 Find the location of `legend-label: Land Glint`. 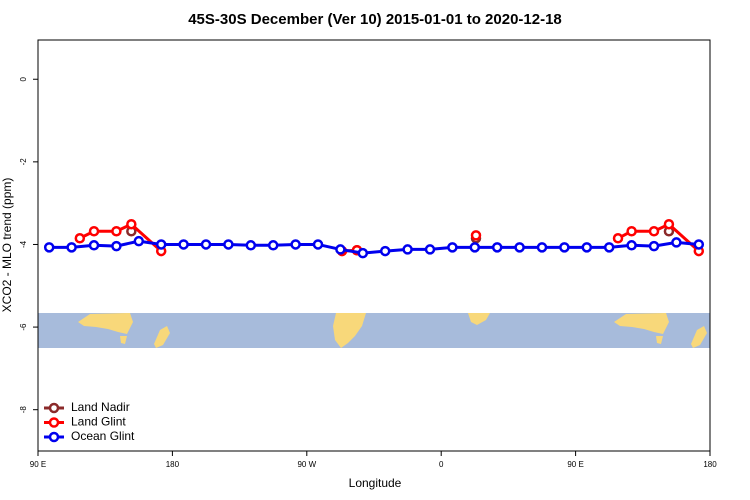

legend-label: Land Glint is located at coordinates (98, 422).